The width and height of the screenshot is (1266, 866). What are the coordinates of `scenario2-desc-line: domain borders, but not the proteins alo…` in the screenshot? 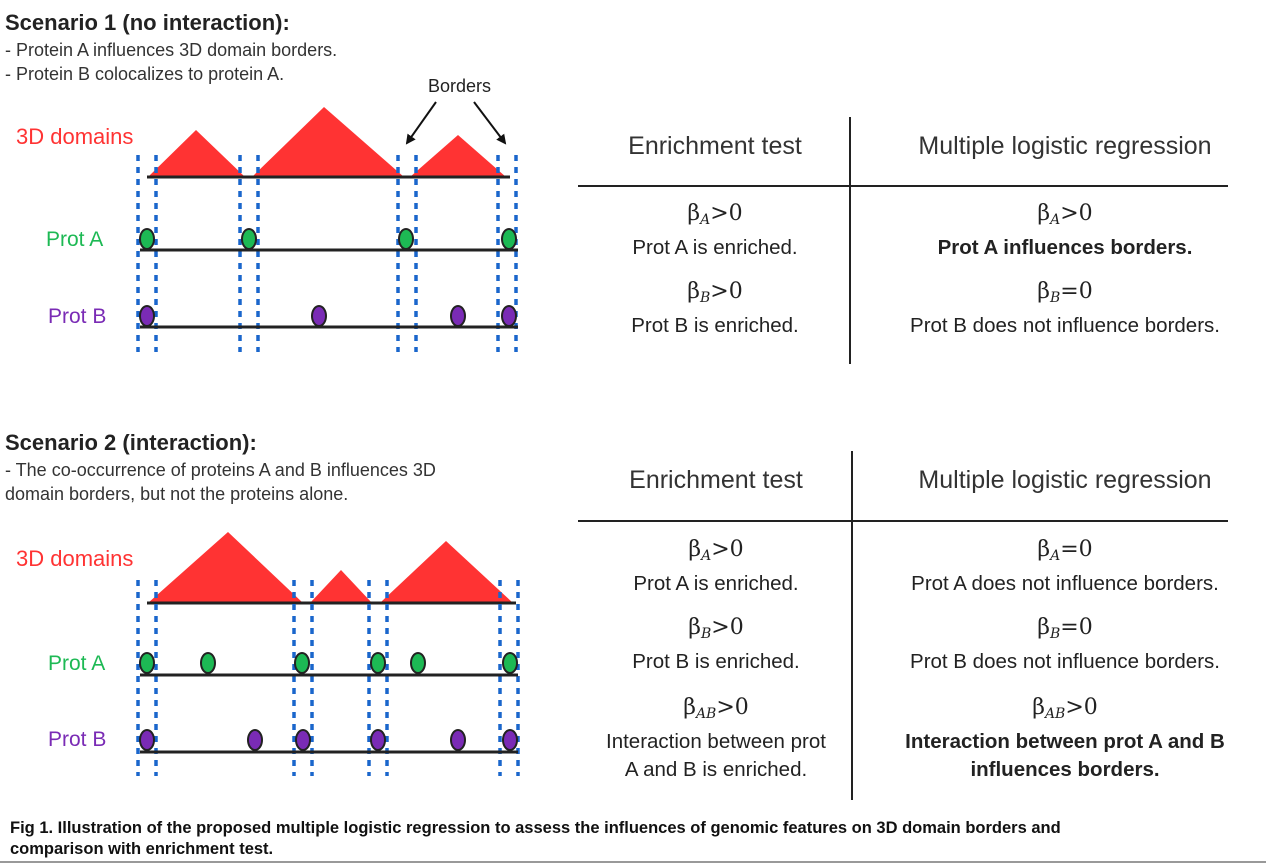 It's located at (177, 494).